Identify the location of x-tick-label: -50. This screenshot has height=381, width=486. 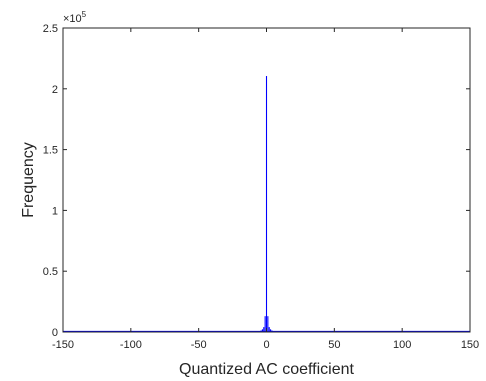
(199, 345).